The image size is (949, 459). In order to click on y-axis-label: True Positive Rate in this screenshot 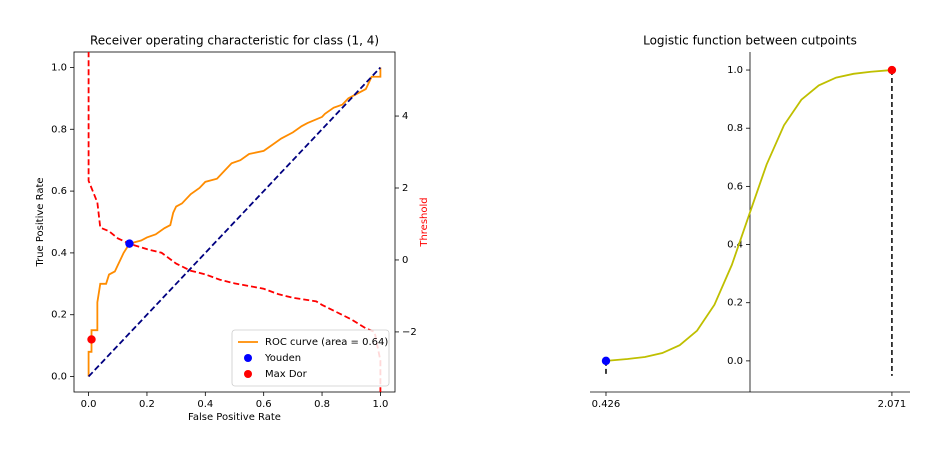, I will do `click(40, 222)`.